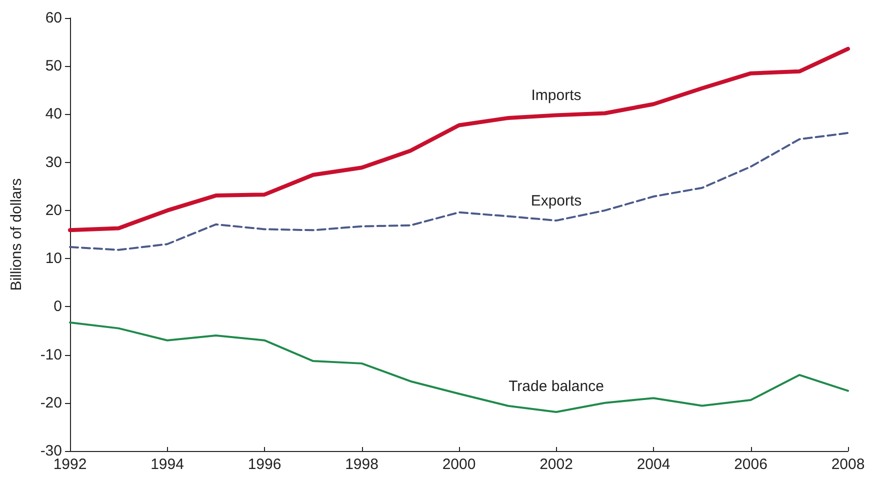  I want to click on y-tick-label: 0, so click(58, 307).